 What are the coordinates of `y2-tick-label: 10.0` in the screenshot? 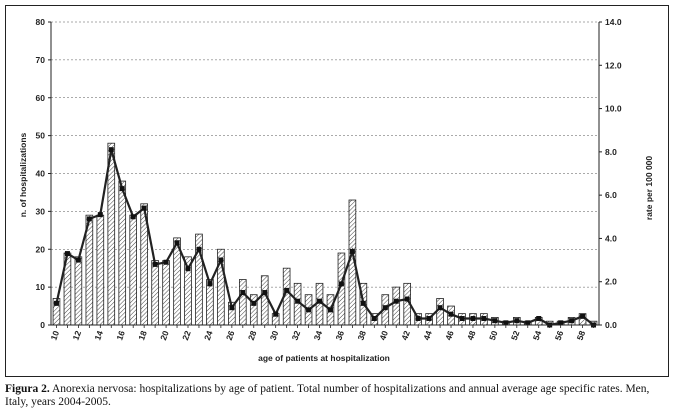 It's located at (613, 109).